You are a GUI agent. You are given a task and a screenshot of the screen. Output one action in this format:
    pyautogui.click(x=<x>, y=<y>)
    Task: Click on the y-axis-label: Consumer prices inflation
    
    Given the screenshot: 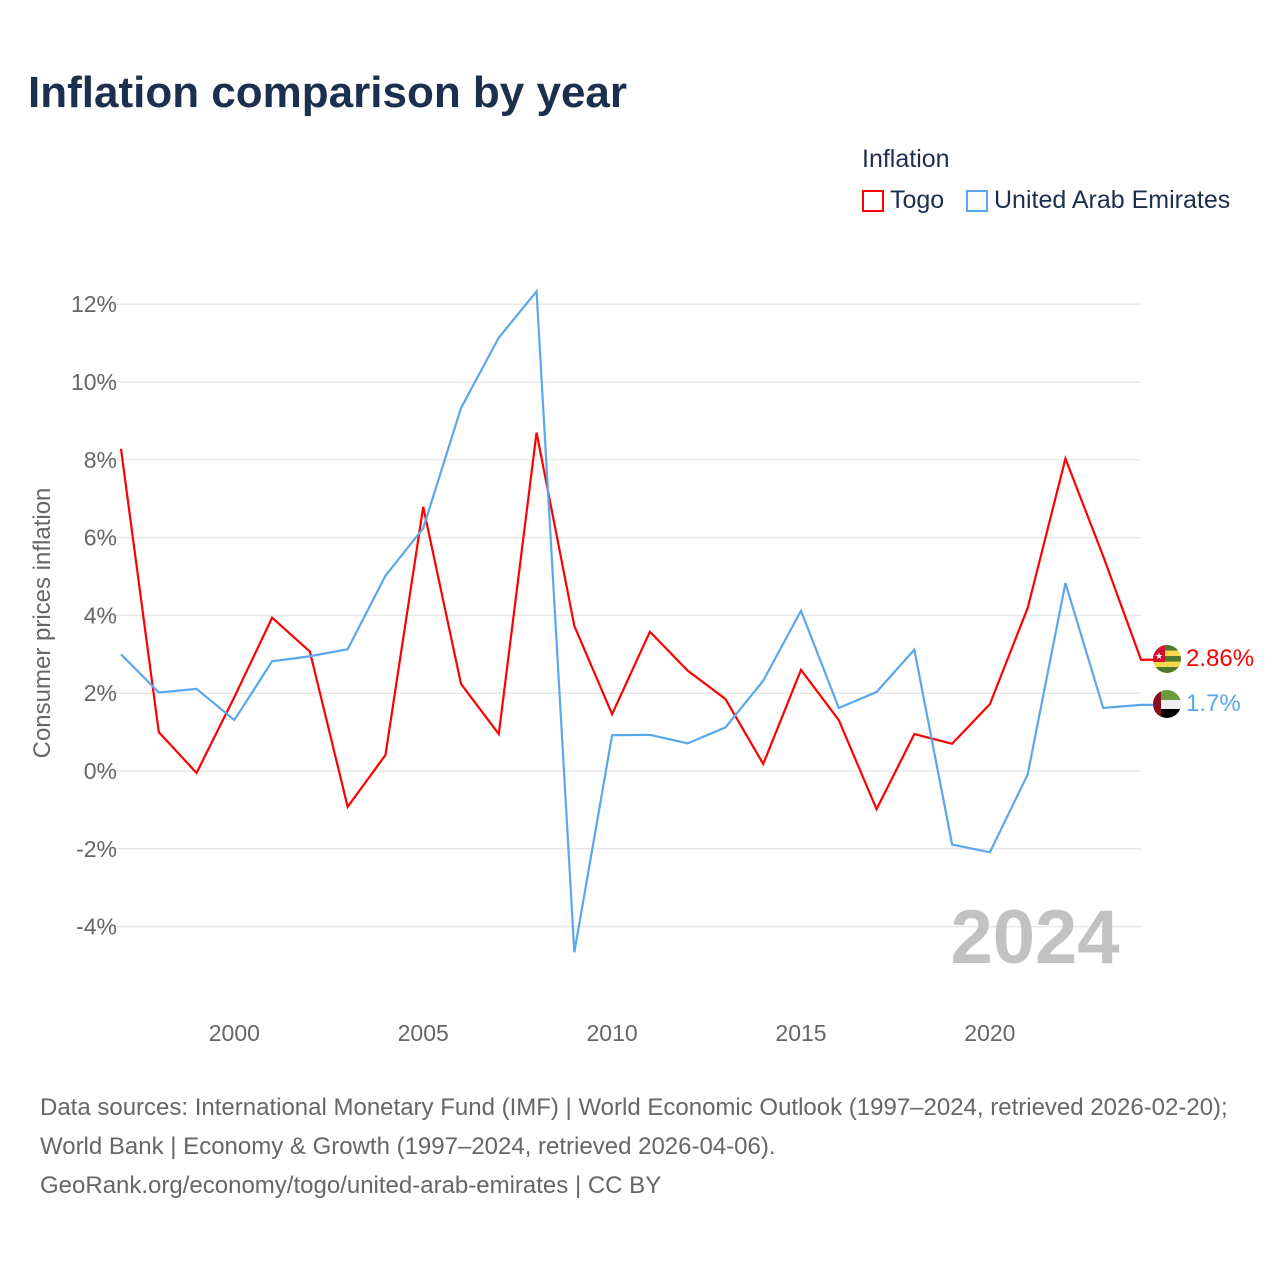 What is the action you would take?
    pyautogui.click(x=42, y=623)
    